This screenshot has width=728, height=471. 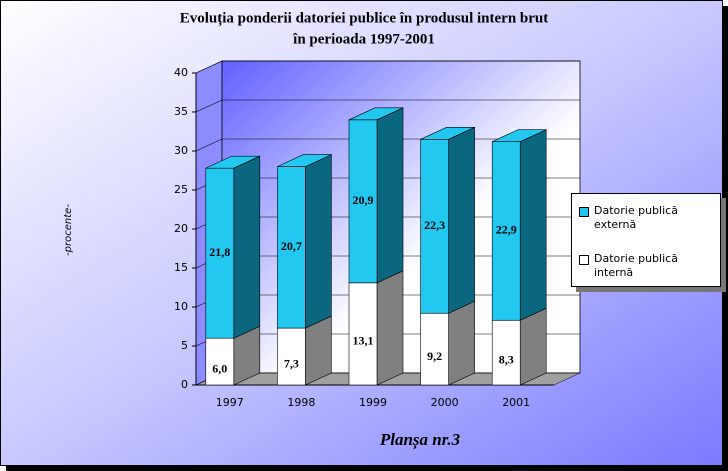 I want to click on value-label: 20,7, so click(x=291, y=246).